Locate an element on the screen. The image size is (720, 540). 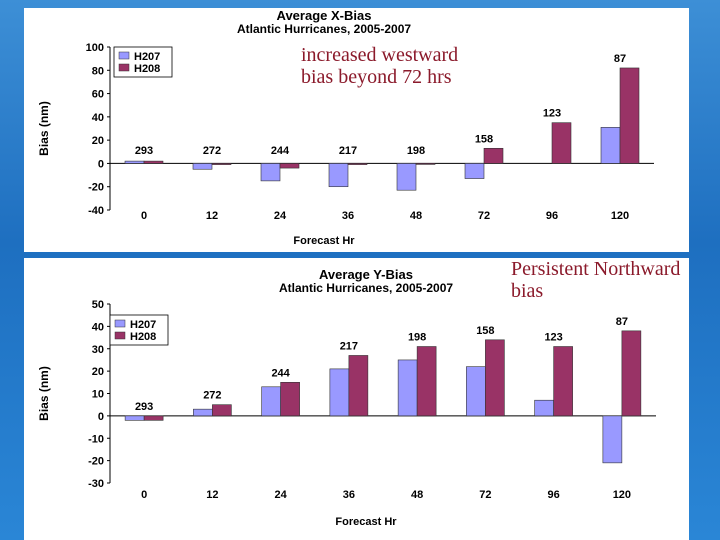
y-tick-label: -10 is located at coordinates (96, 439).